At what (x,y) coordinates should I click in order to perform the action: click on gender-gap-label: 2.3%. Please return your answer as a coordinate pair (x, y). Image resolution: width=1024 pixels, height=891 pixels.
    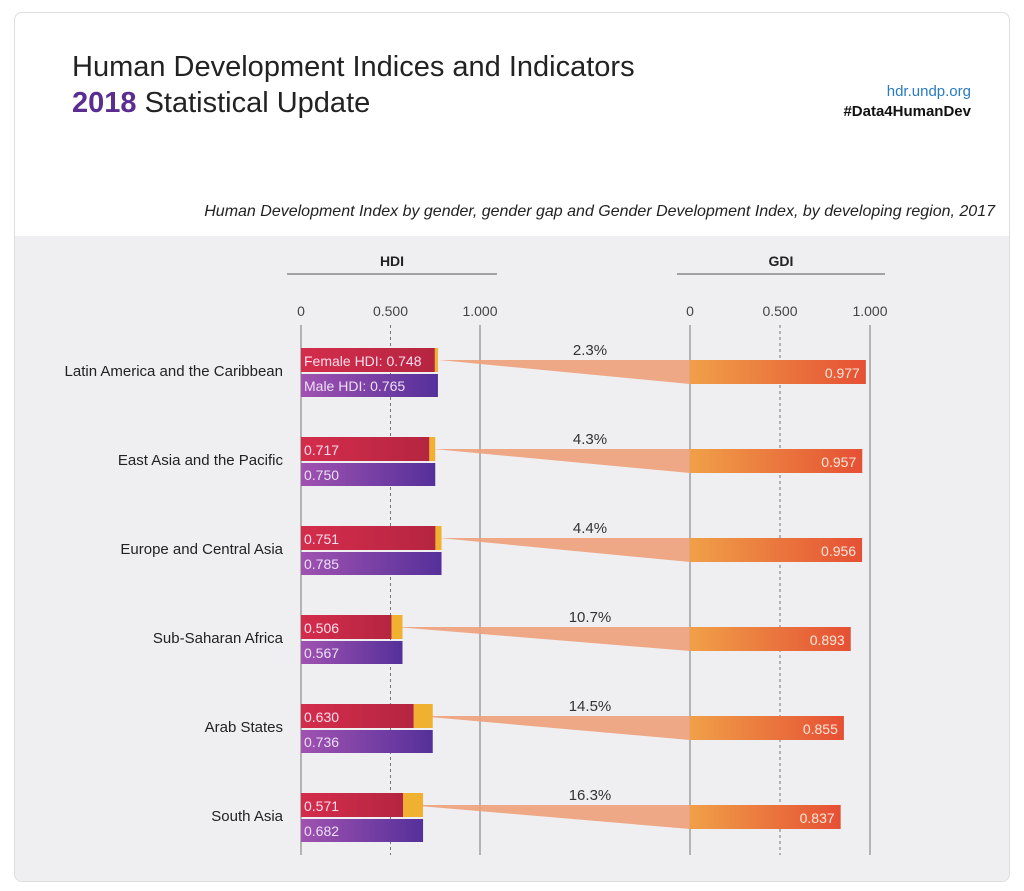
    Looking at the image, I should click on (590, 350).